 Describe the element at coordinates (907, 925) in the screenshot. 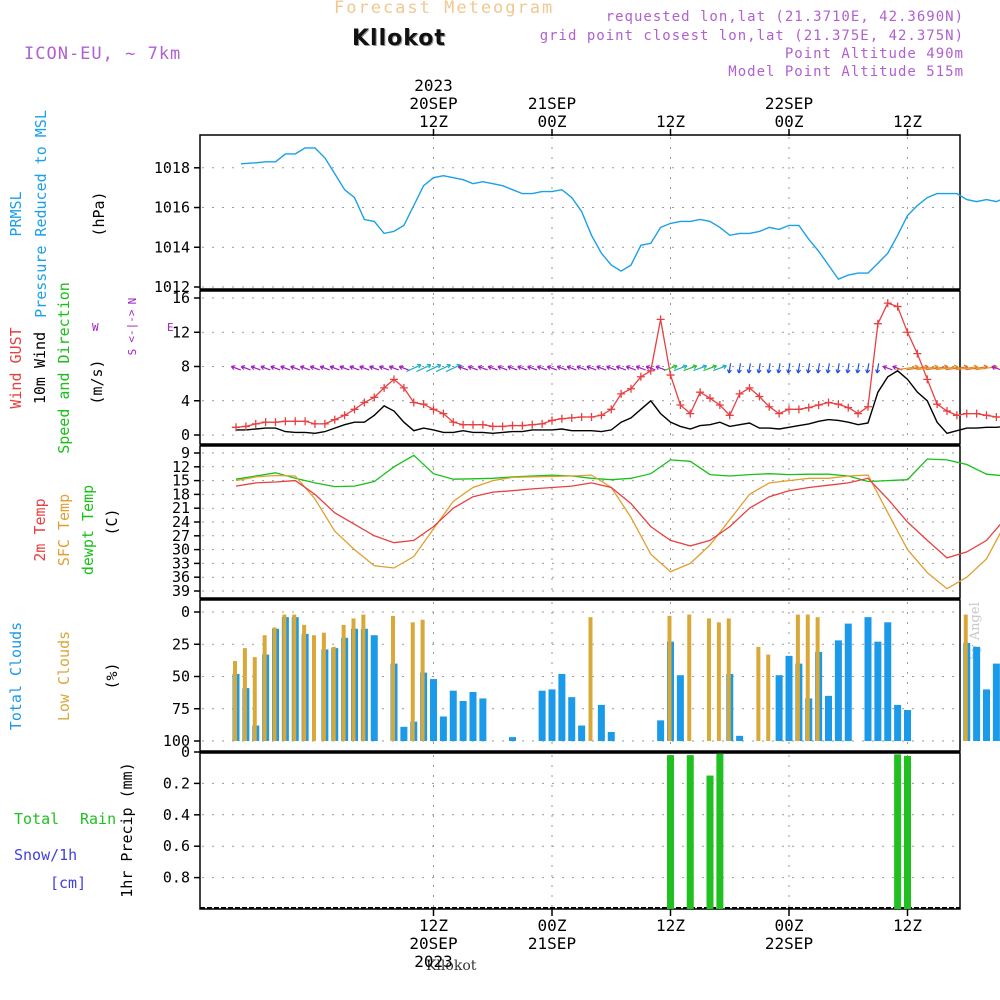

I see `time-label-bottom: 12Z` at that location.